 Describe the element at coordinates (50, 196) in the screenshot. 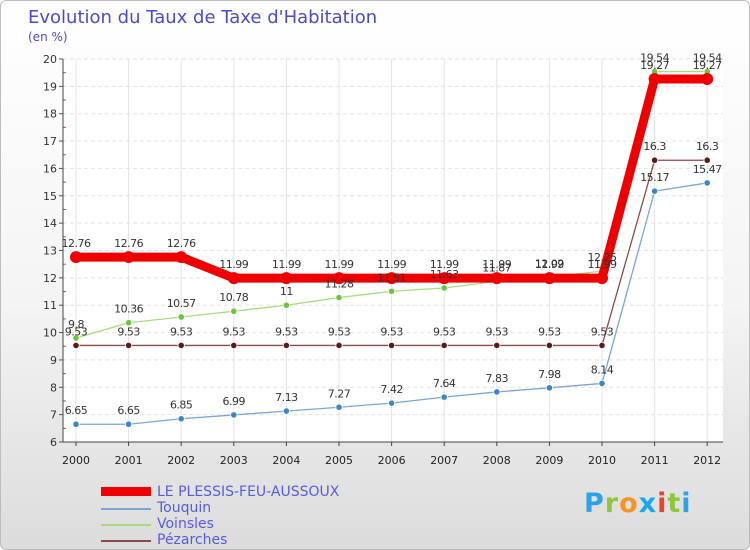

I see `y-tick-label: 15` at that location.